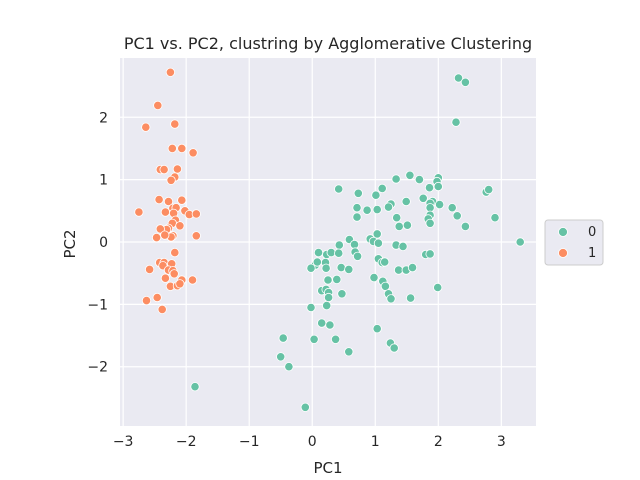 This screenshot has width=640, height=480. I want to click on x-tick-labels: −3 −2 −1 0 1 2 3, so click(309, 442).